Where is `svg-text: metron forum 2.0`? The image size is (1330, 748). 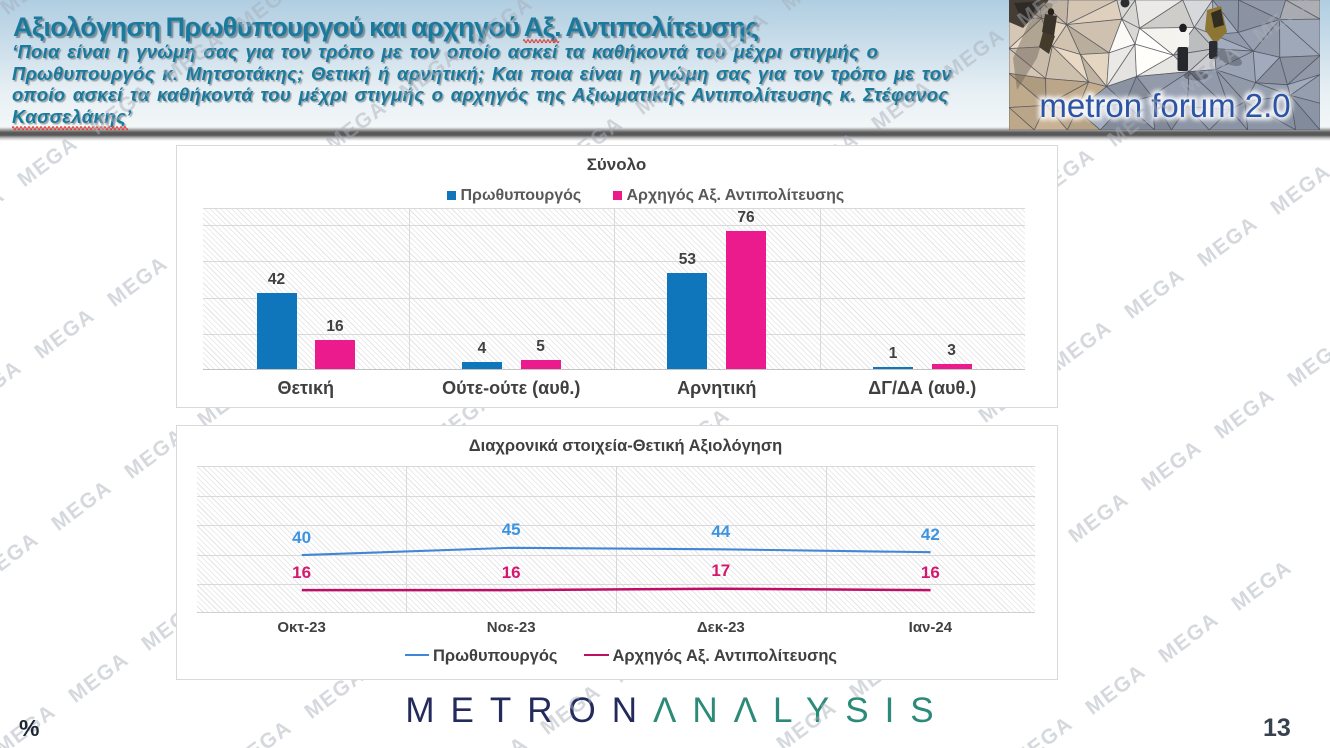 svg-text: metron forum 2.0 is located at coordinates (1164, 105).